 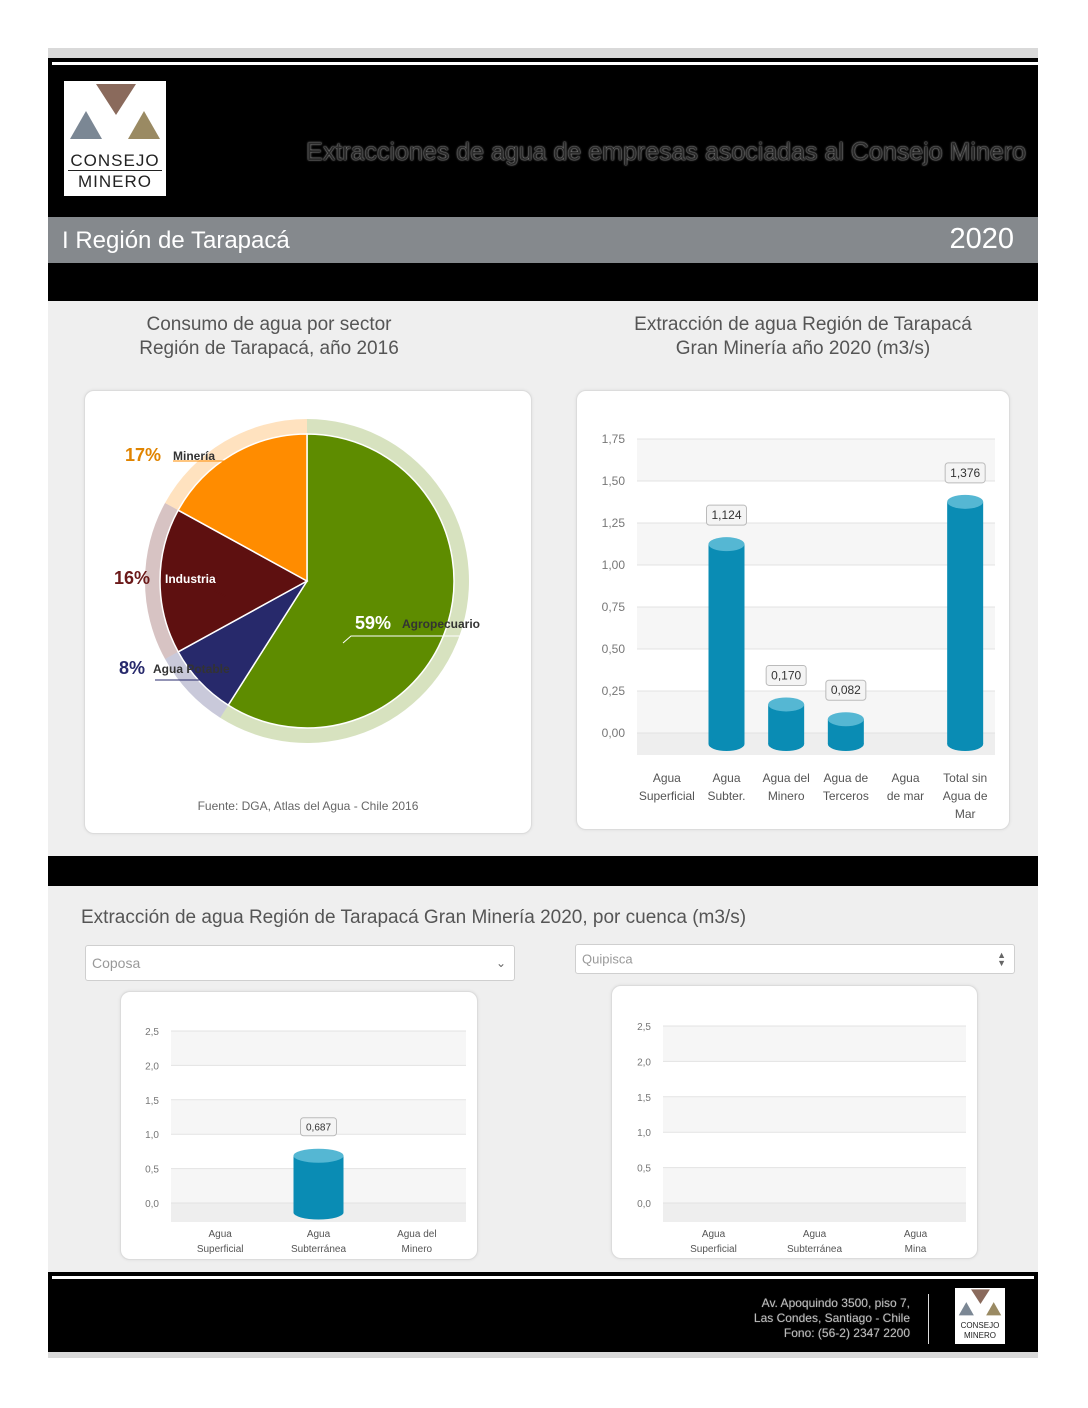 What do you see at coordinates (916, 1249) in the screenshot?
I see `x-category-label: Mina` at bounding box center [916, 1249].